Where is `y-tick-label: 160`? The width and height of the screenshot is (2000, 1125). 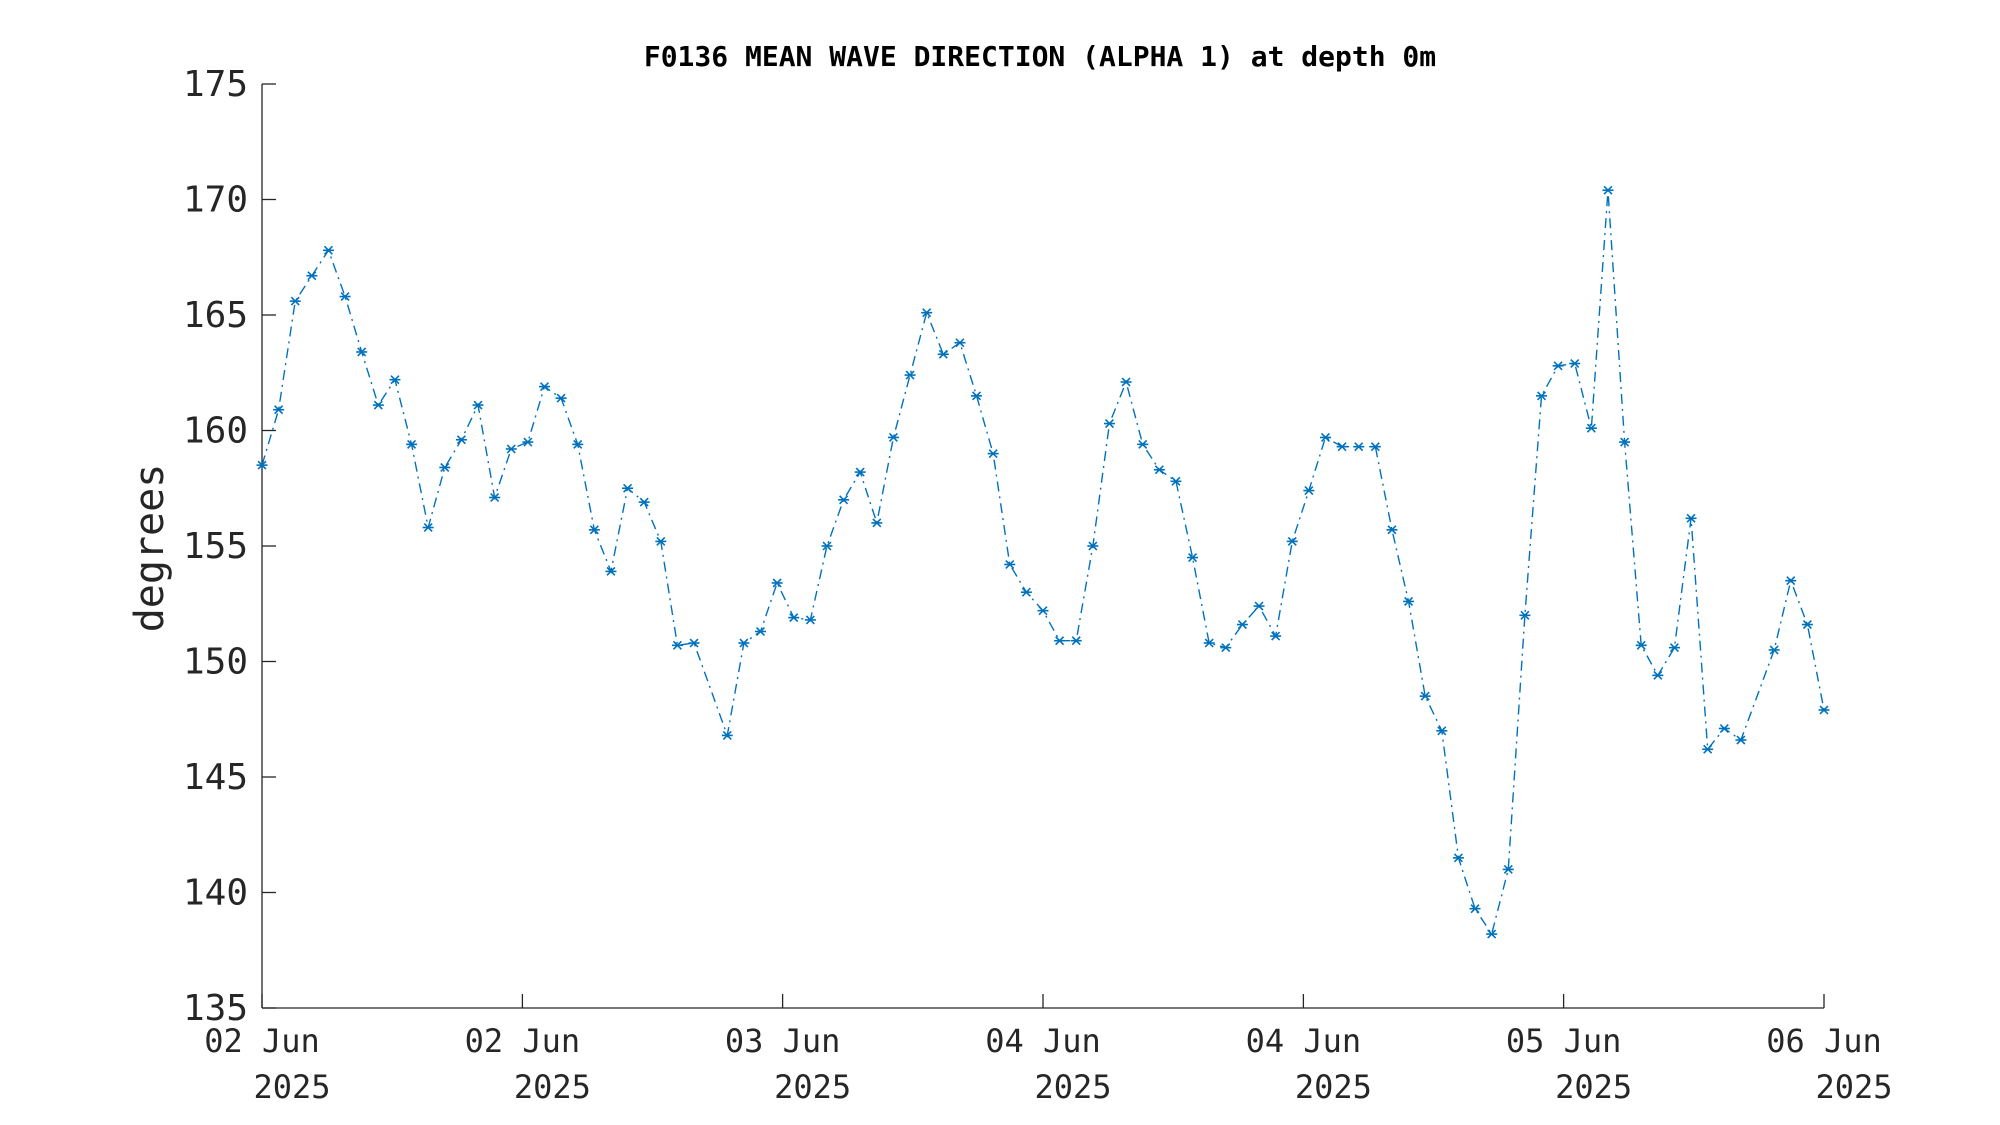 y-tick-label: 160 is located at coordinates (215, 431).